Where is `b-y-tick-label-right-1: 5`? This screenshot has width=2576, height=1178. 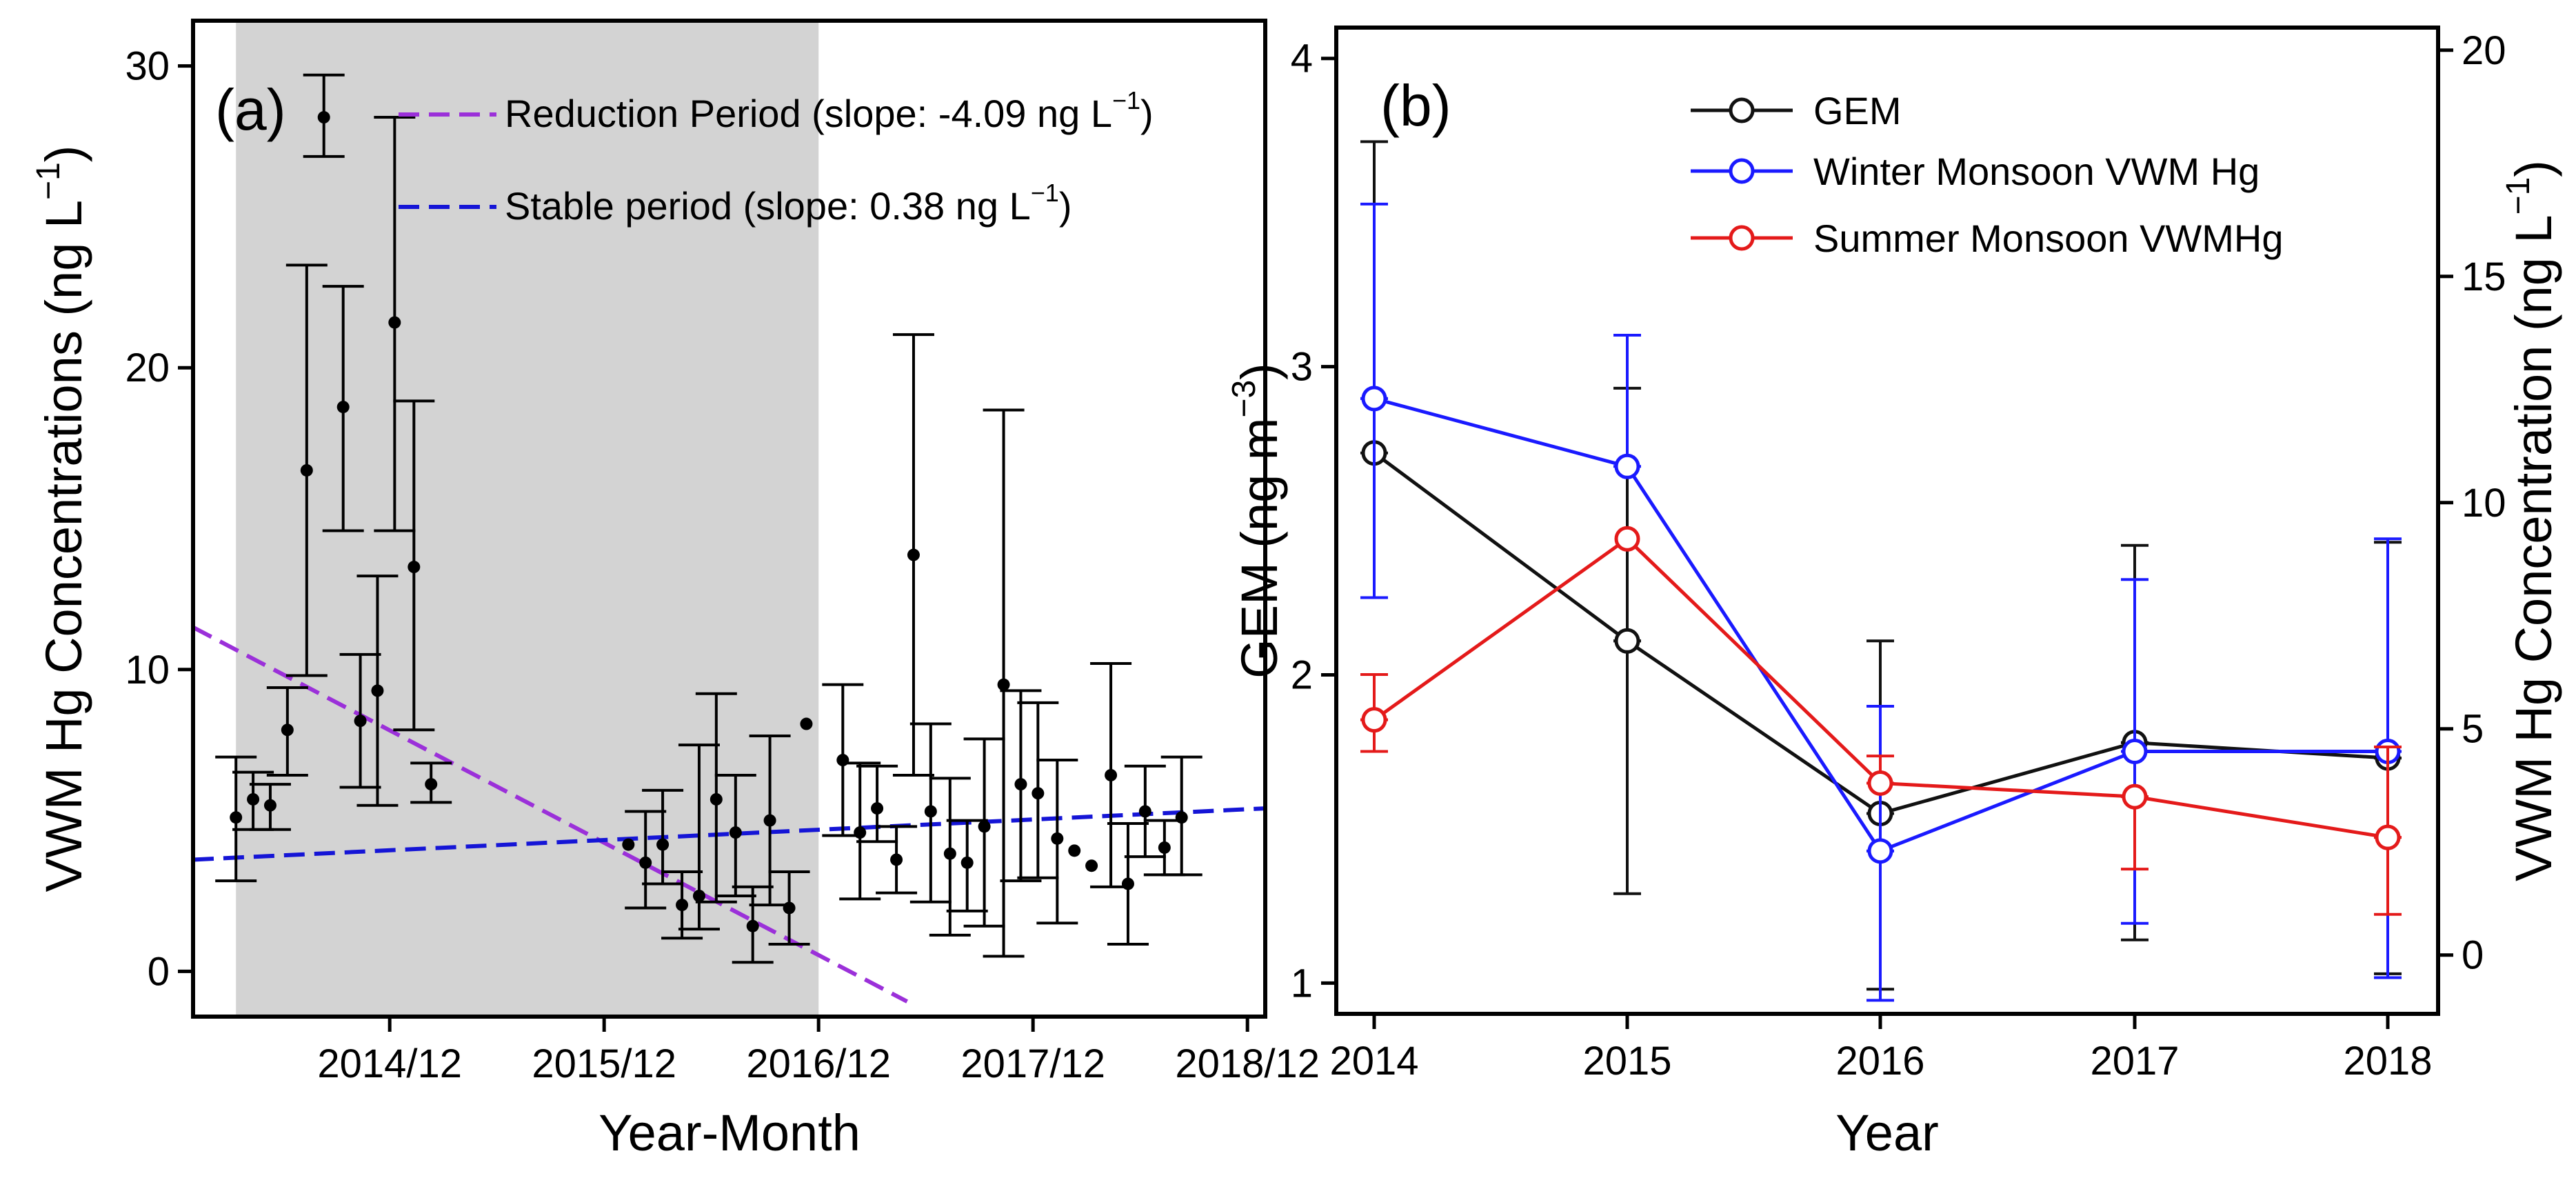 b-y-tick-label-right-1: 5 is located at coordinates (2473, 729).